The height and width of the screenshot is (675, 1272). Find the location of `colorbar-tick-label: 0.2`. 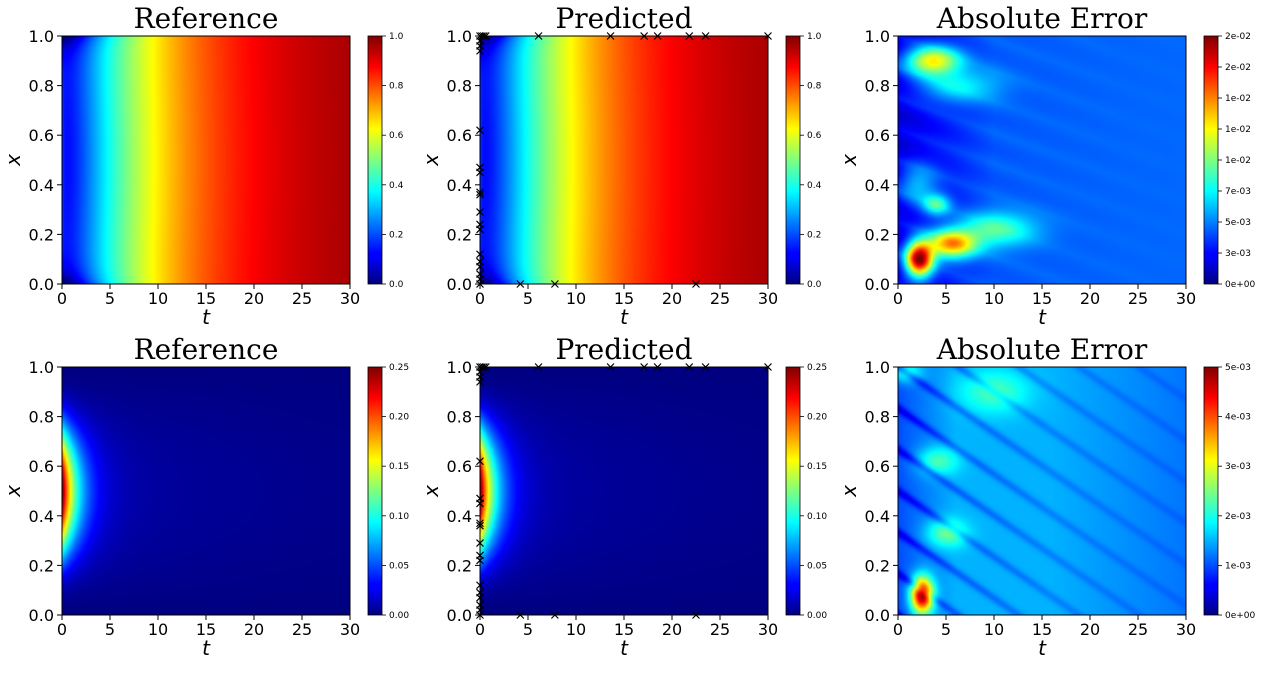

colorbar-tick-label: 0.2 is located at coordinates (396, 235).